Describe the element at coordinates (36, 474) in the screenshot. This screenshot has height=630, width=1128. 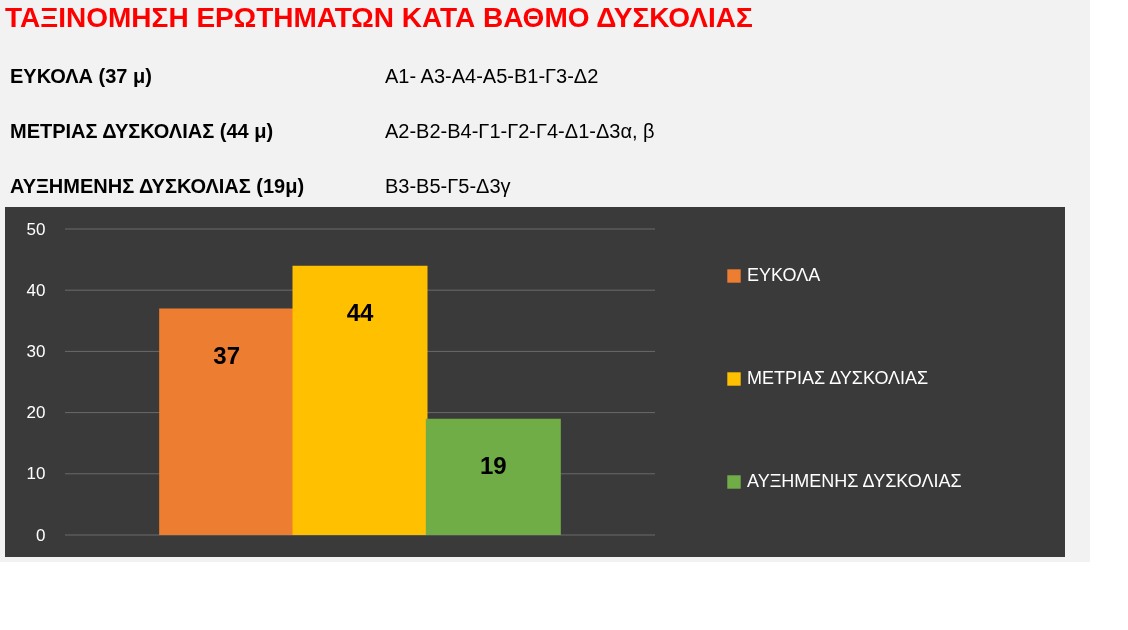
I see `y-tick-label: 10` at that location.